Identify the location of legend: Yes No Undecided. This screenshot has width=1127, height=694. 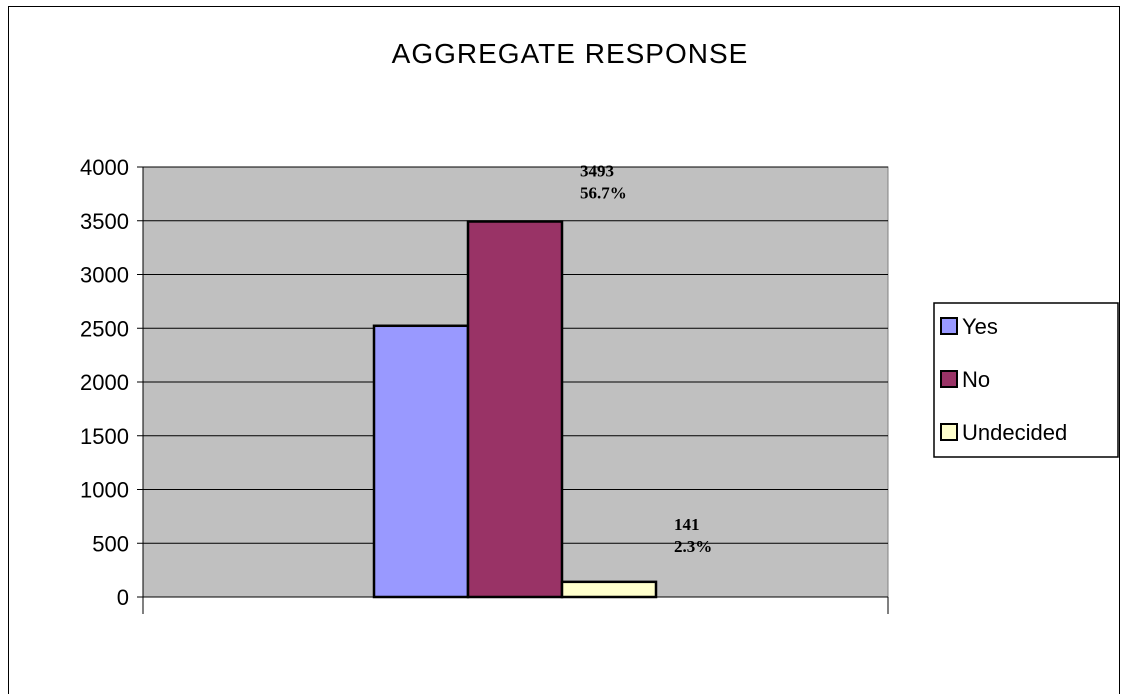
(1026, 380).